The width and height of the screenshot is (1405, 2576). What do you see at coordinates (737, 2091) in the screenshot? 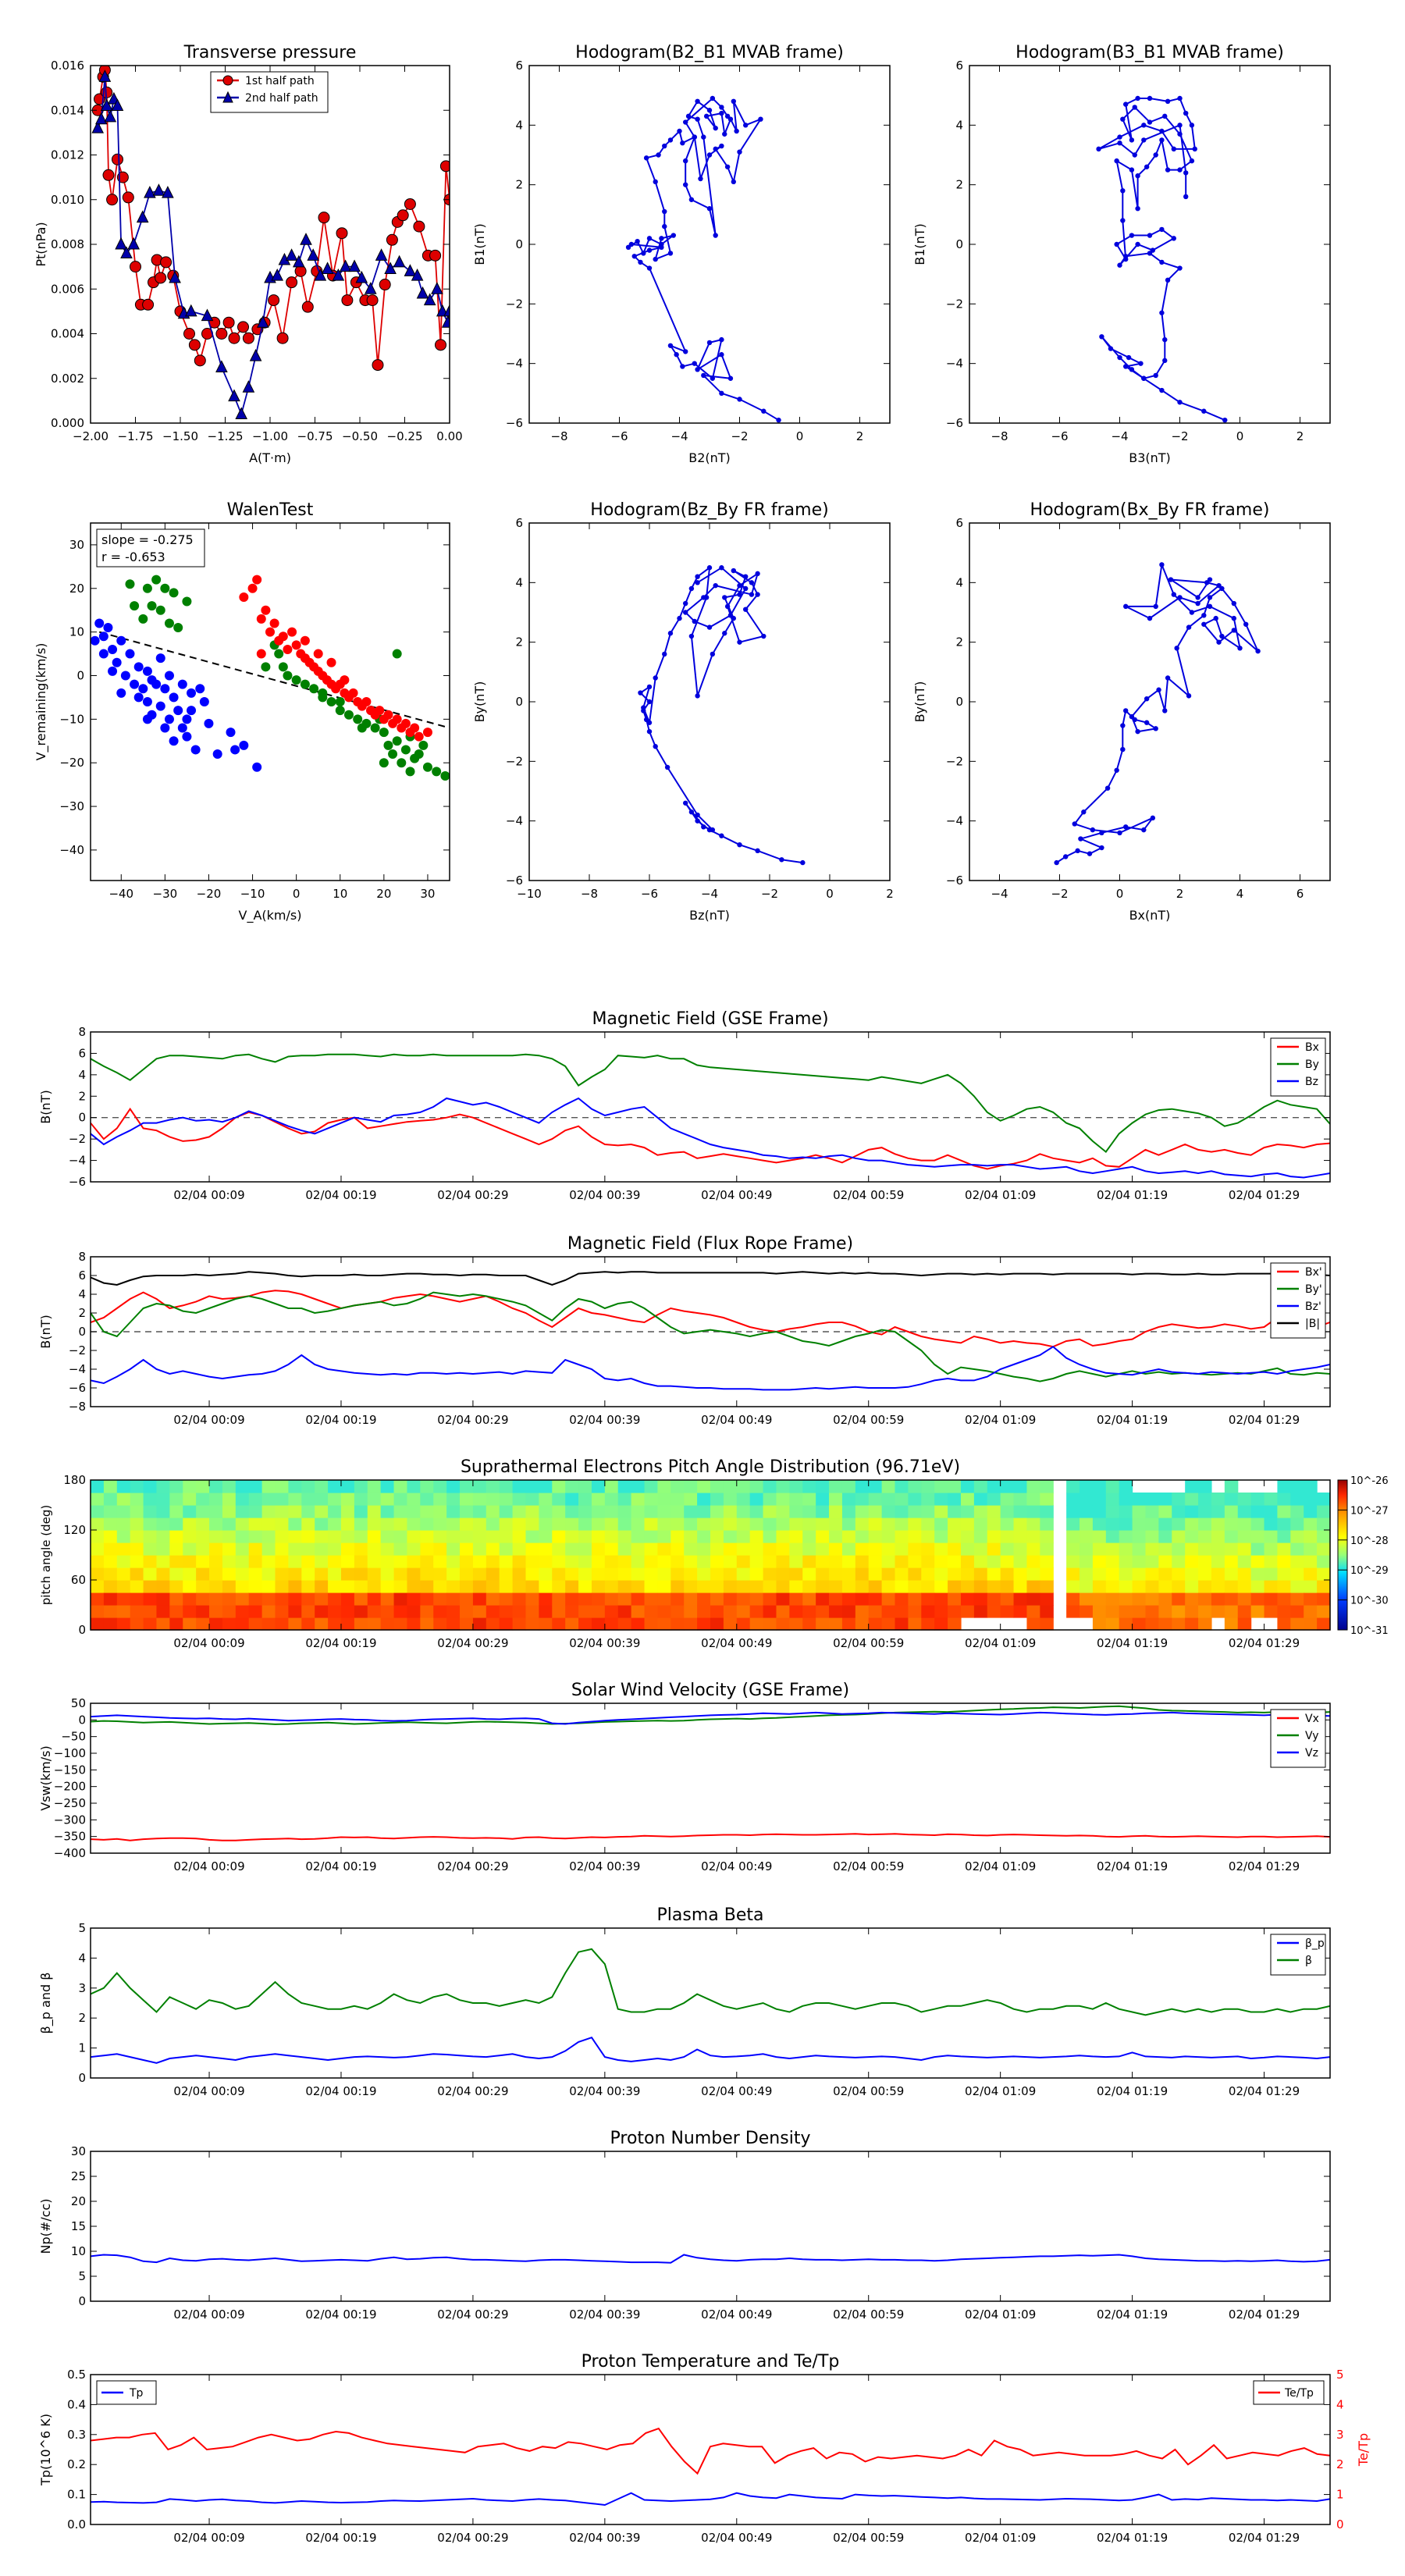
I see `x-tick-label: 02/04 00:49` at bounding box center [737, 2091].